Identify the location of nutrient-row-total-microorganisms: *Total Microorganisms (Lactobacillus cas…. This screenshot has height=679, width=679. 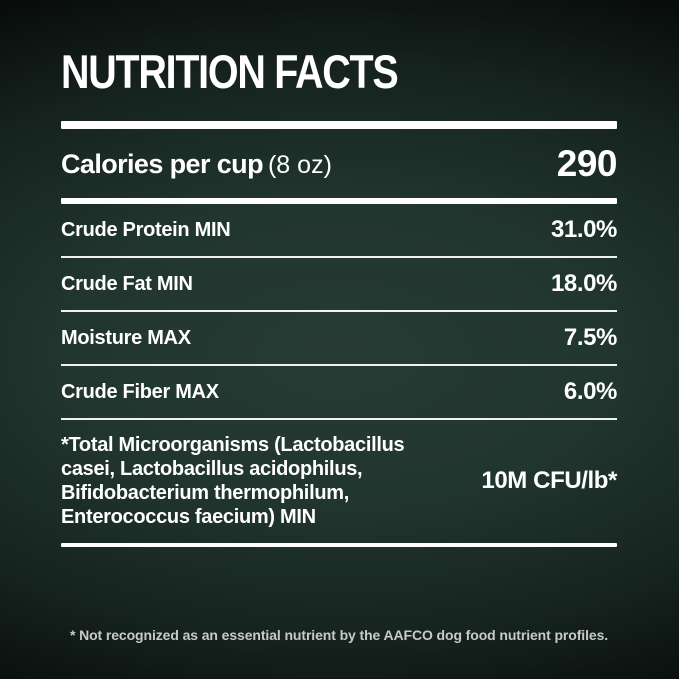
(339, 481).